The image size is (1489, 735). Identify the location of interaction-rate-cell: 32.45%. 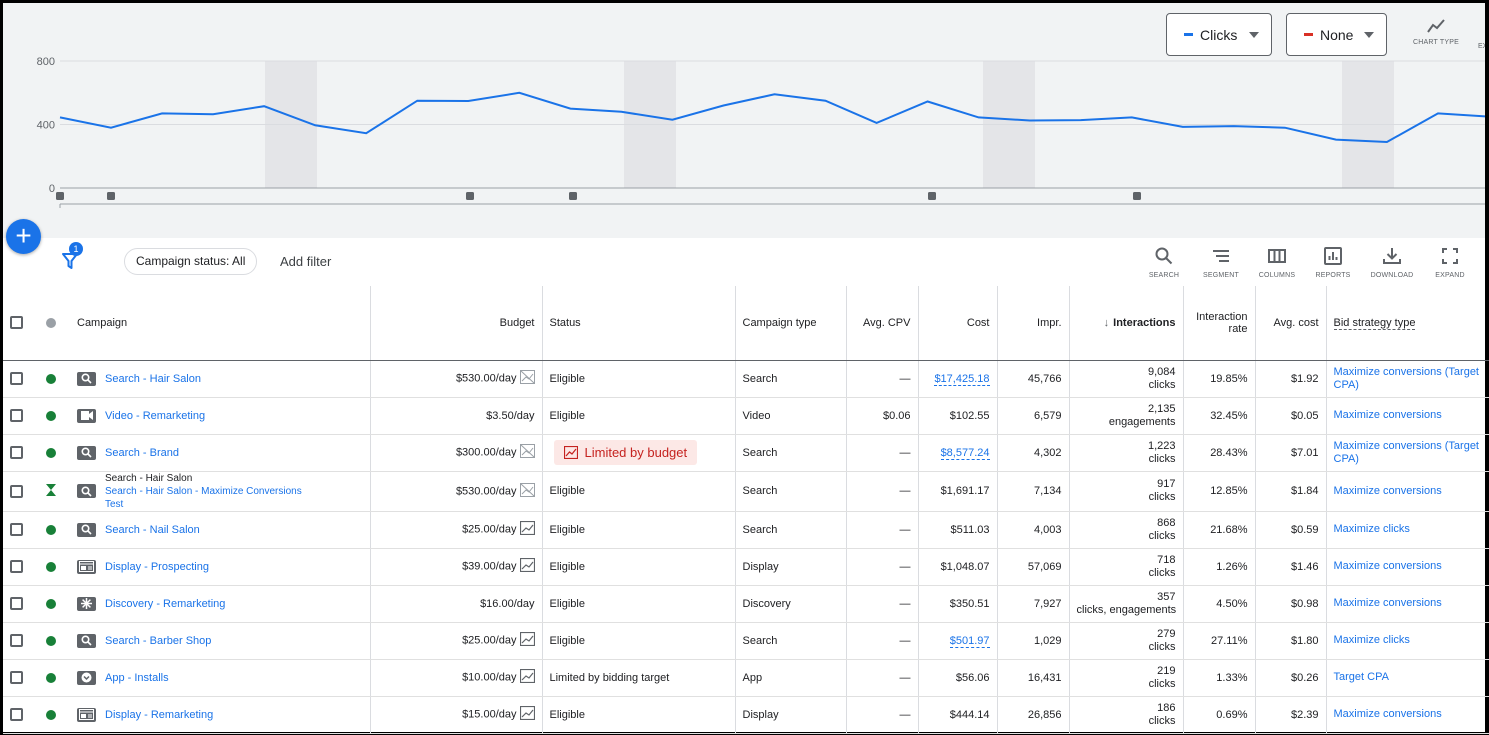
(1219, 416).